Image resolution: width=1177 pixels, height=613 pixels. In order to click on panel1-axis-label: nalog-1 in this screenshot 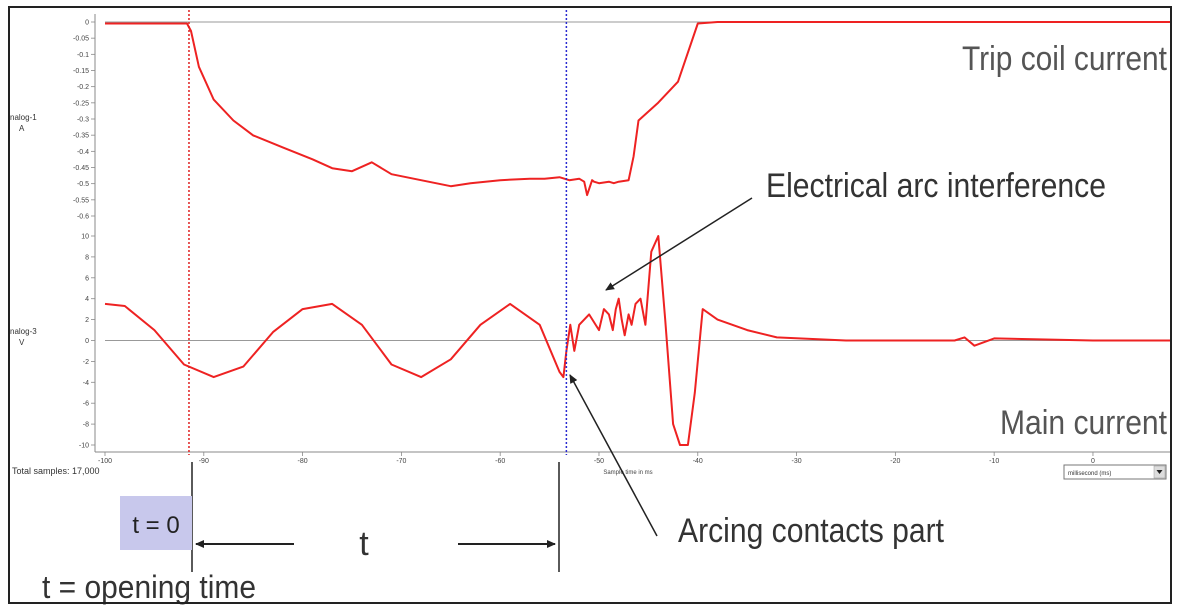, I will do `click(23, 117)`.